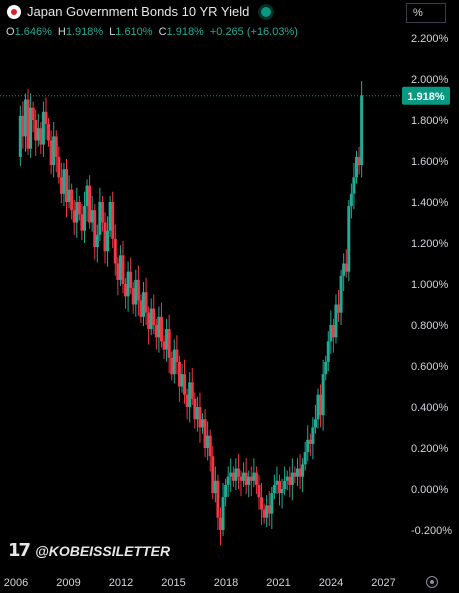 This screenshot has height=593, width=459. What do you see at coordinates (173, 583) in the screenshot?
I see `x-tick-label: 2015` at bounding box center [173, 583].